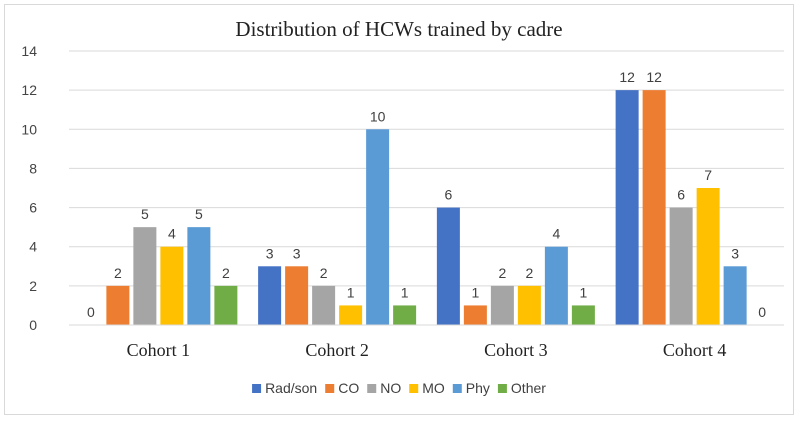  What do you see at coordinates (348, 388) in the screenshot?
I see `legend-label: CO` at bounding box center [348, 388].